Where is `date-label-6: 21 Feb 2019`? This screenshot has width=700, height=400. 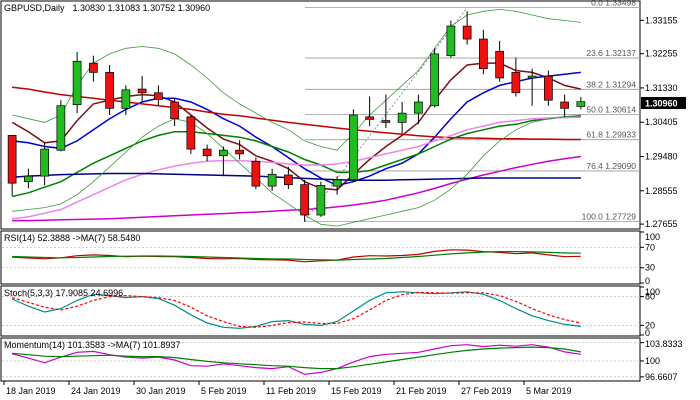 date-label-6: 21 Feb 2019 is located at coordinates (421, 391).